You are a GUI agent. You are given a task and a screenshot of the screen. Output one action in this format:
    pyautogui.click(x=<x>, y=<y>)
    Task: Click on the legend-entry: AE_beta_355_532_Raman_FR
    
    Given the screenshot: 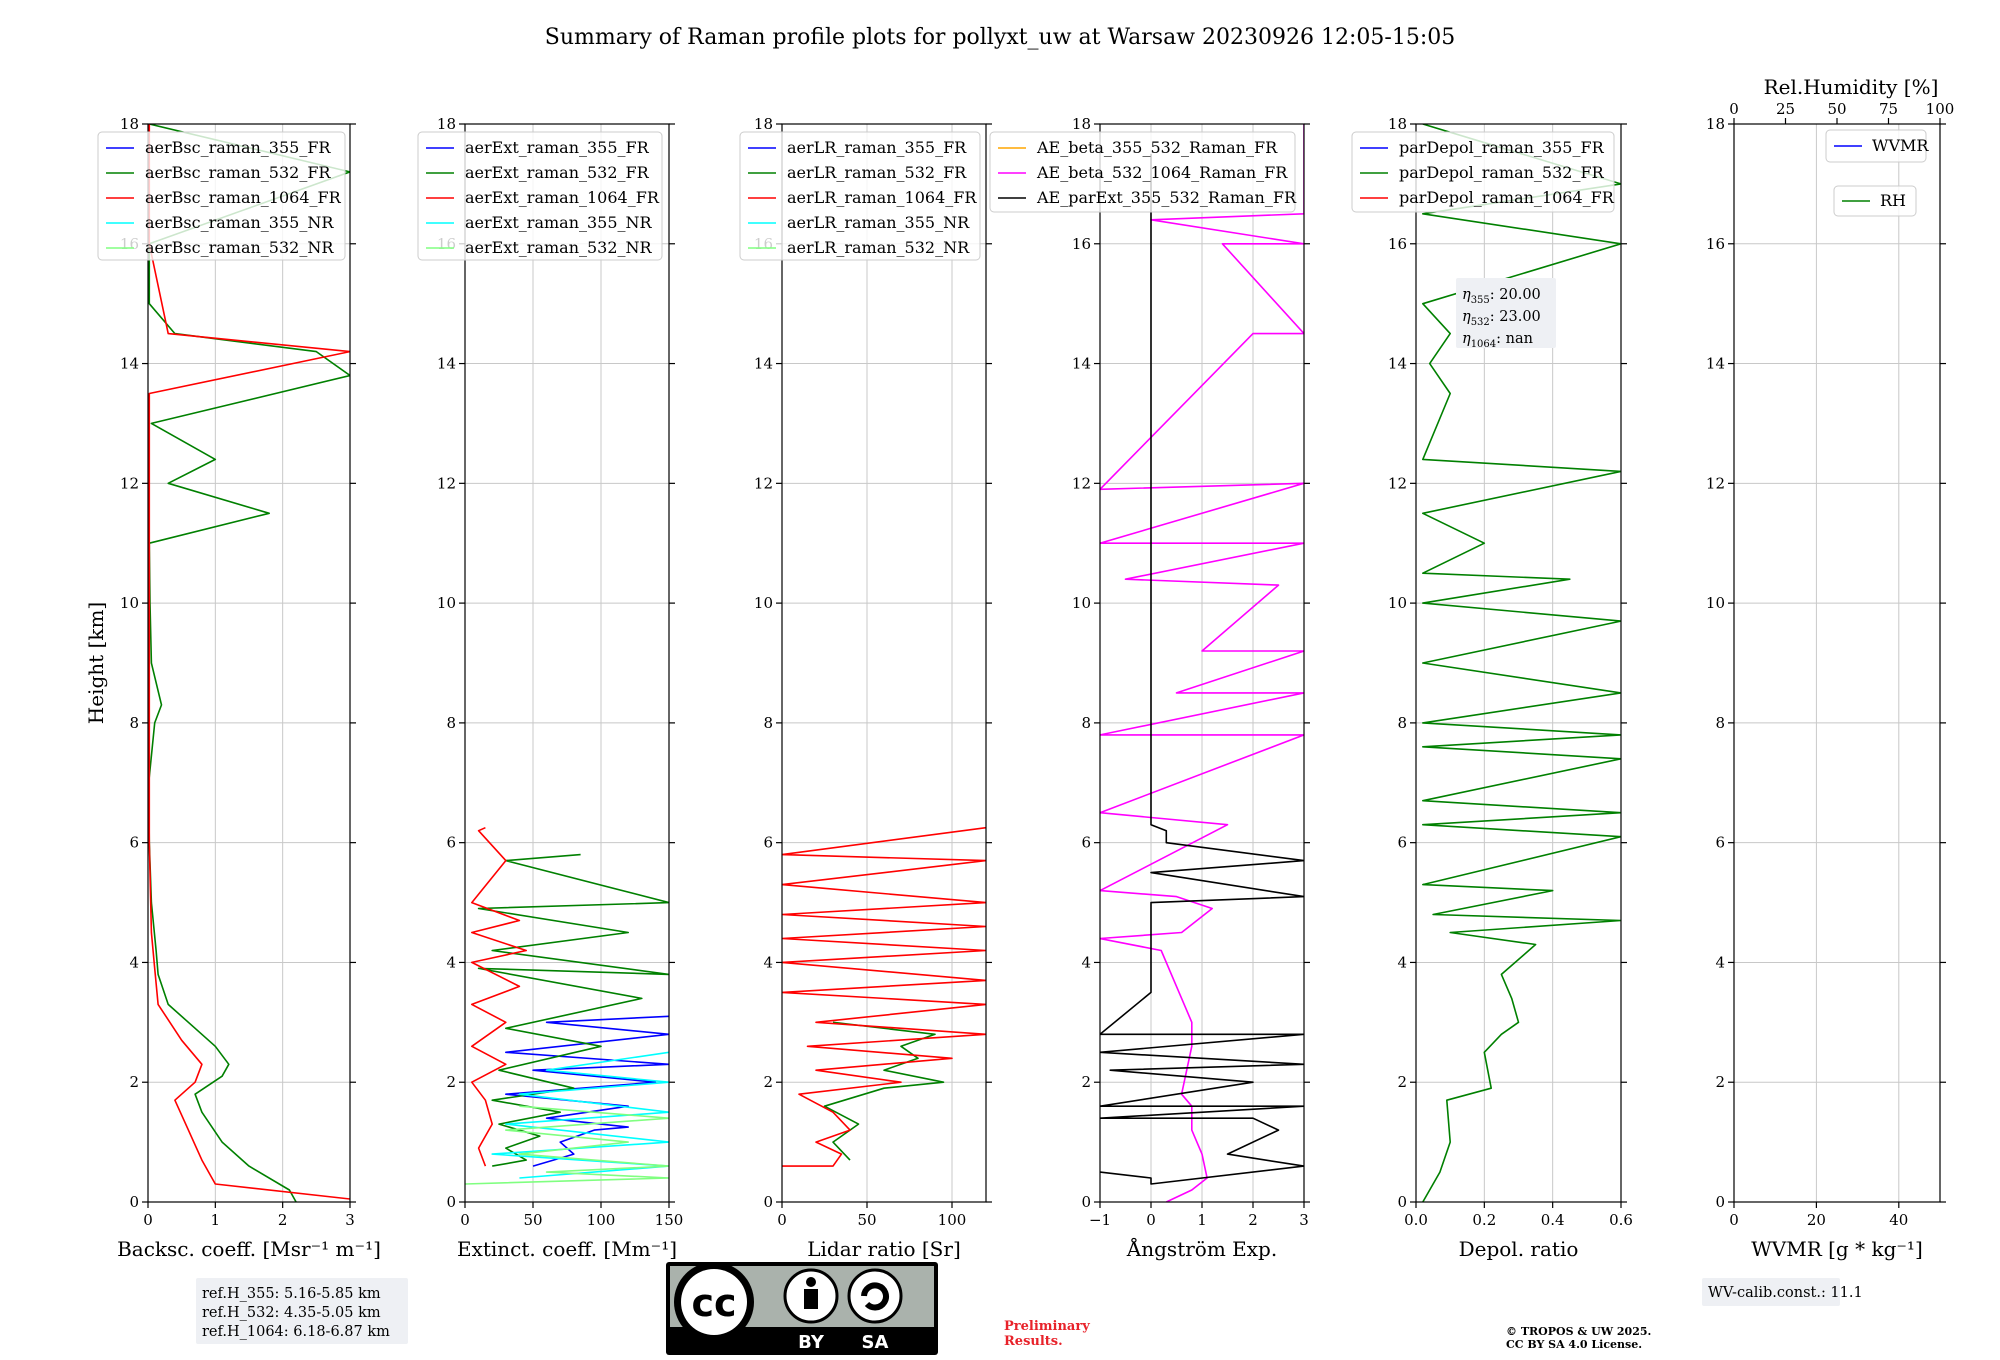 What is the action you would take?
    pyautogui.click(x=1157, y=147)
    